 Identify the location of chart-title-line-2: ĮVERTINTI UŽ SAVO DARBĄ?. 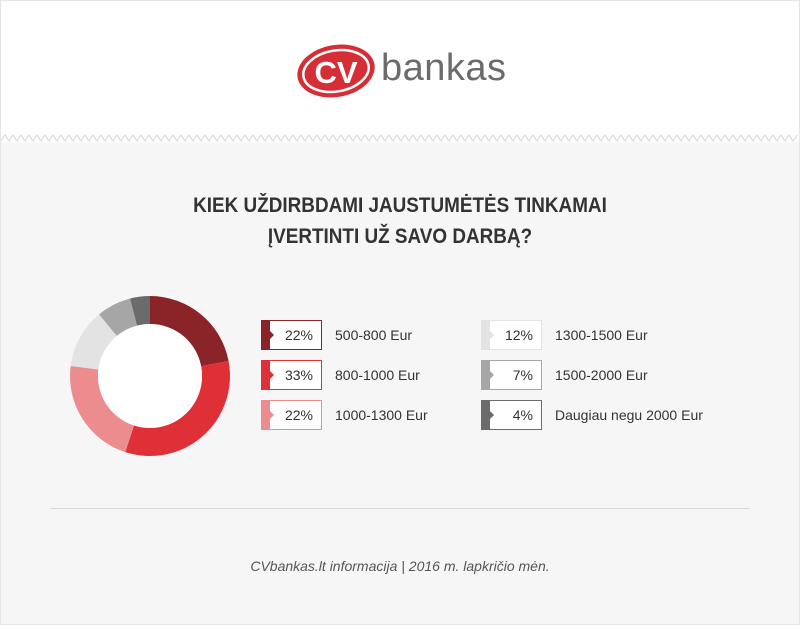
(400, 236).